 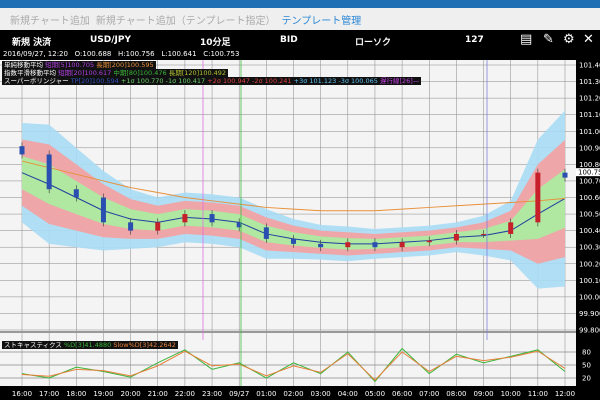 I want to click on sma200-line, so click(x=293, y=186).